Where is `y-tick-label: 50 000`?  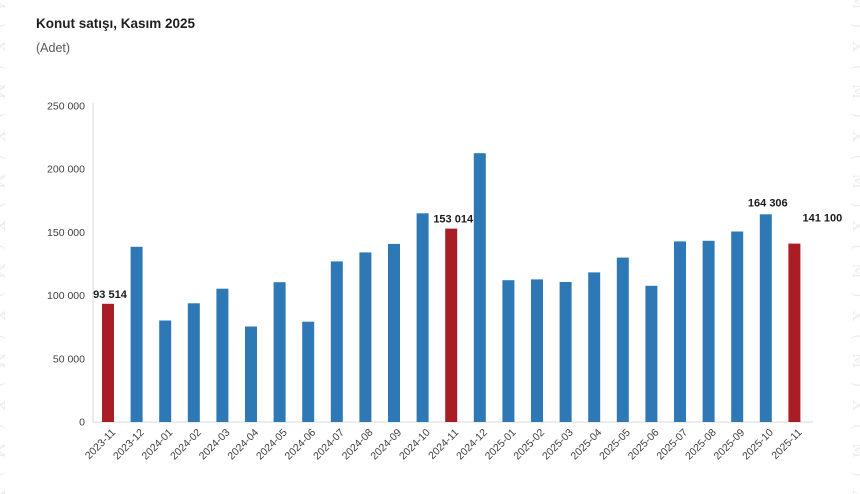 y-tick-label: 50 000 is located at coordinates (69, 359).